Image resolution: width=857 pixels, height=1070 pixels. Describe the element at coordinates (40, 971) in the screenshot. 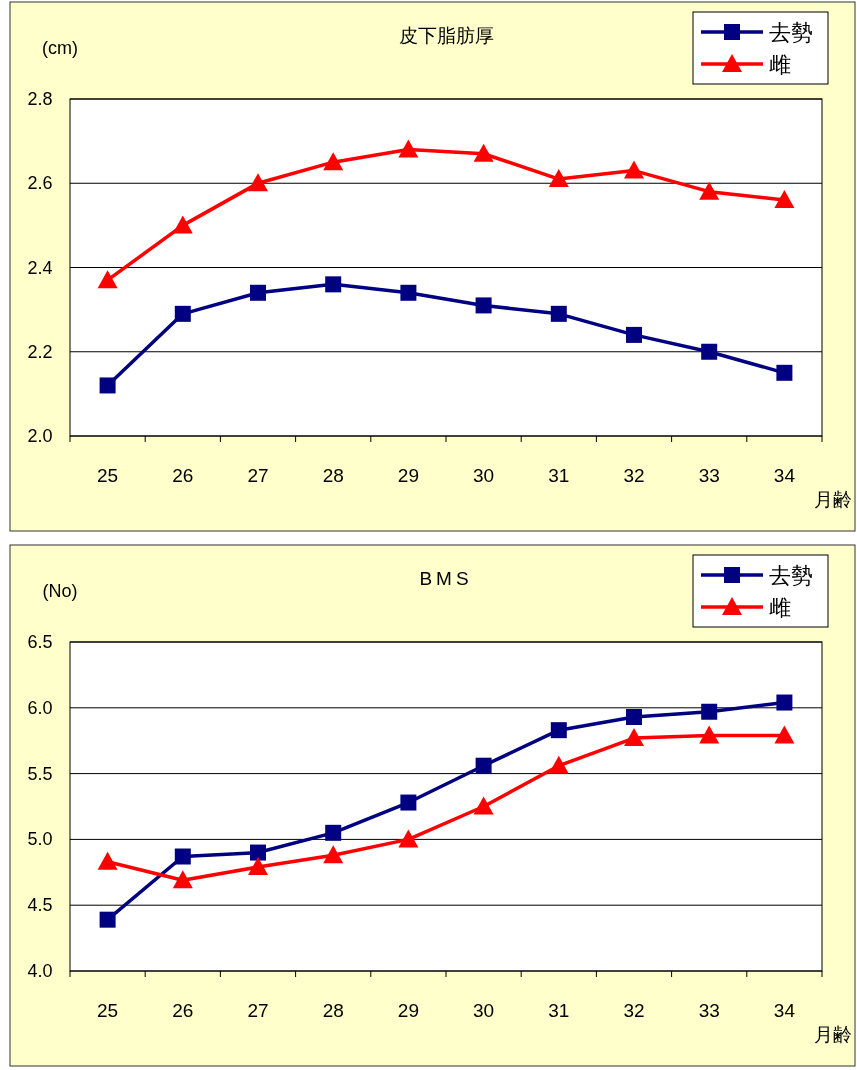

I see `y-tick-label: 4.0` at that location.